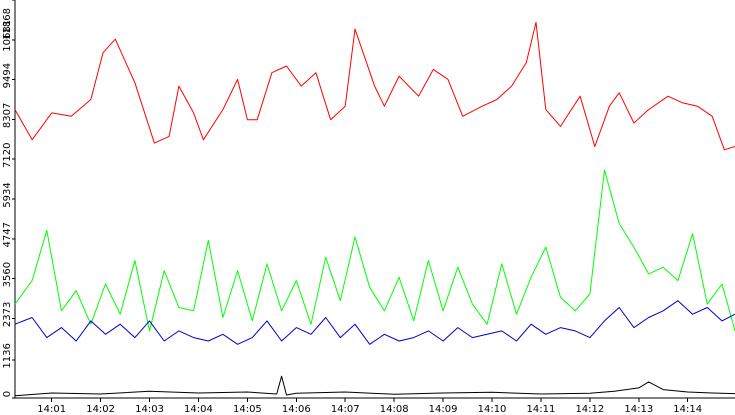 The image size is (735, 415). What do you see at coordinates (687, 409) in the screenshot?
I see `x-tick-label: 14:14` at bounding box center [687, 409].